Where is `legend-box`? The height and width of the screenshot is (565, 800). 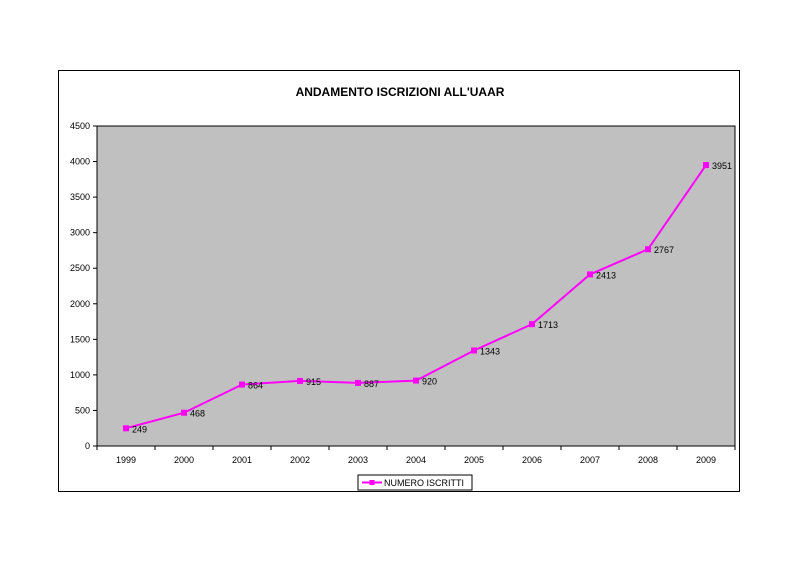
legend-box is located at coordinates (415, 482).